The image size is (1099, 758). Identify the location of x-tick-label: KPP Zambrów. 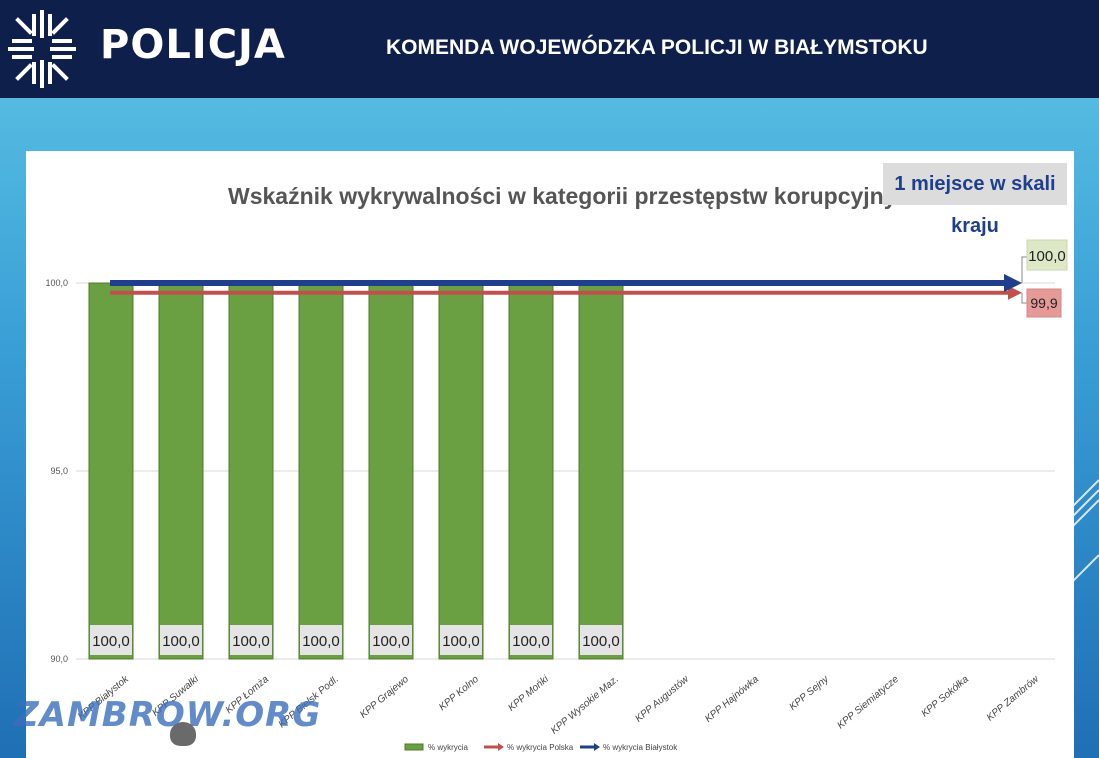
(1013, 698).